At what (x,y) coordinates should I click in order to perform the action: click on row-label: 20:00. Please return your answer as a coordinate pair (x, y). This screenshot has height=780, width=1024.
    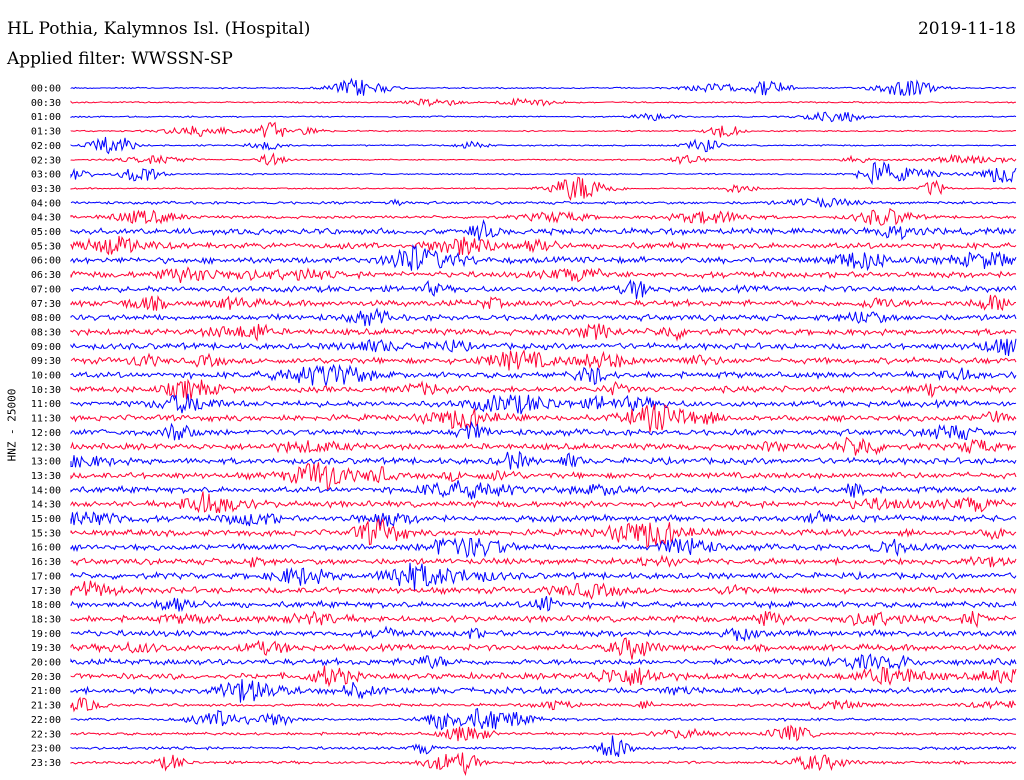
    Looking at the image, I should click on (46, 663).